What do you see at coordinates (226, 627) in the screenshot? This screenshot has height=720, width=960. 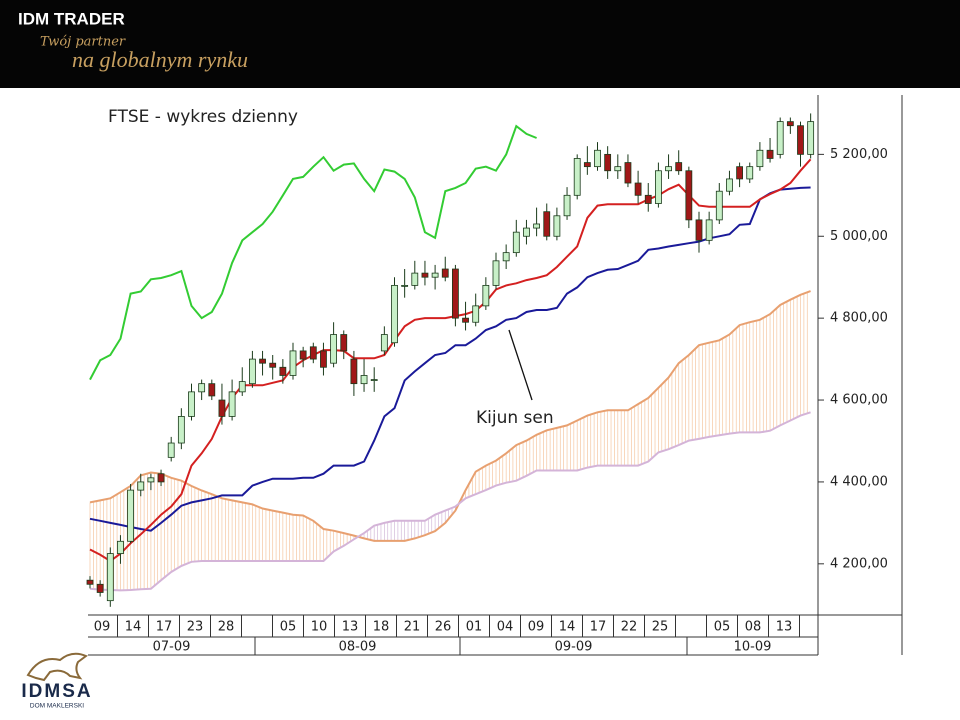 I see `x-tick-label: 28` at bounding box center [226, 627].